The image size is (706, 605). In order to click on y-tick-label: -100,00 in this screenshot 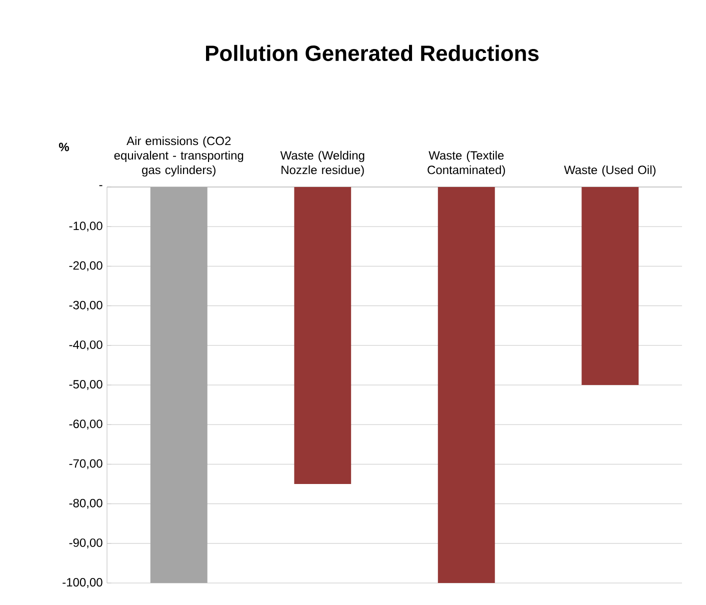, I will do `click(82, 583)`.